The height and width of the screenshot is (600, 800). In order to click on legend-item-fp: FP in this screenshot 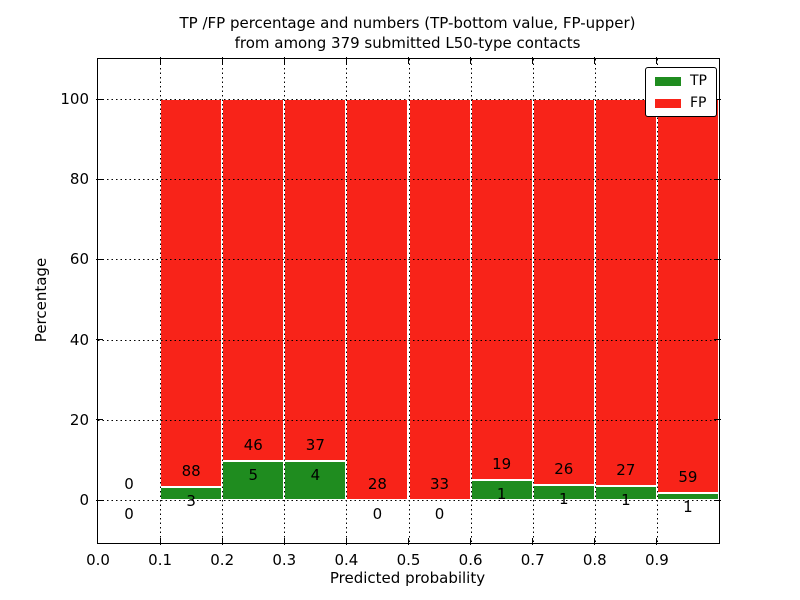, I will do `click(681, 103)`.